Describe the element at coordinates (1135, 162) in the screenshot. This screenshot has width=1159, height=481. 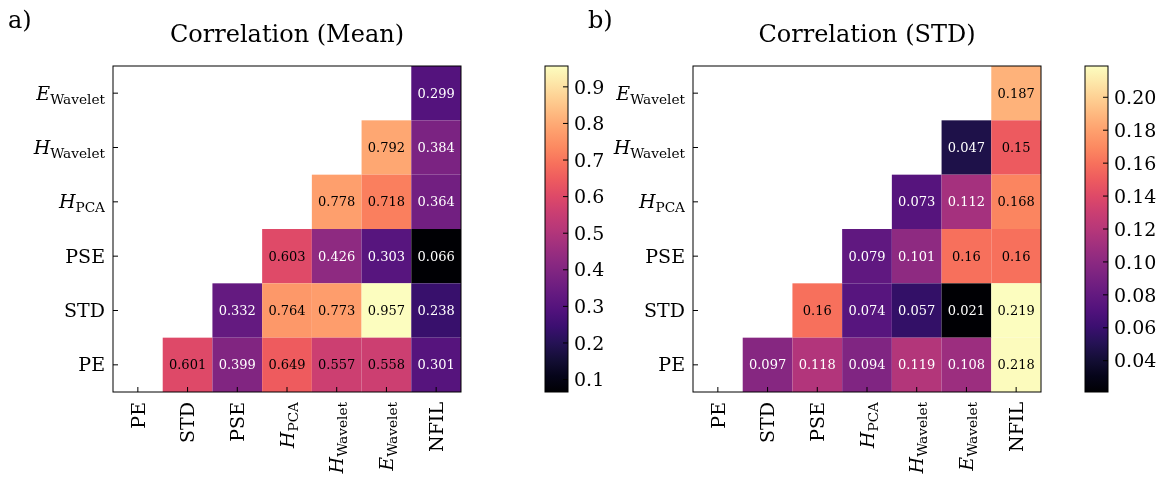
I see `color-bar-label: 0.16` at that location.